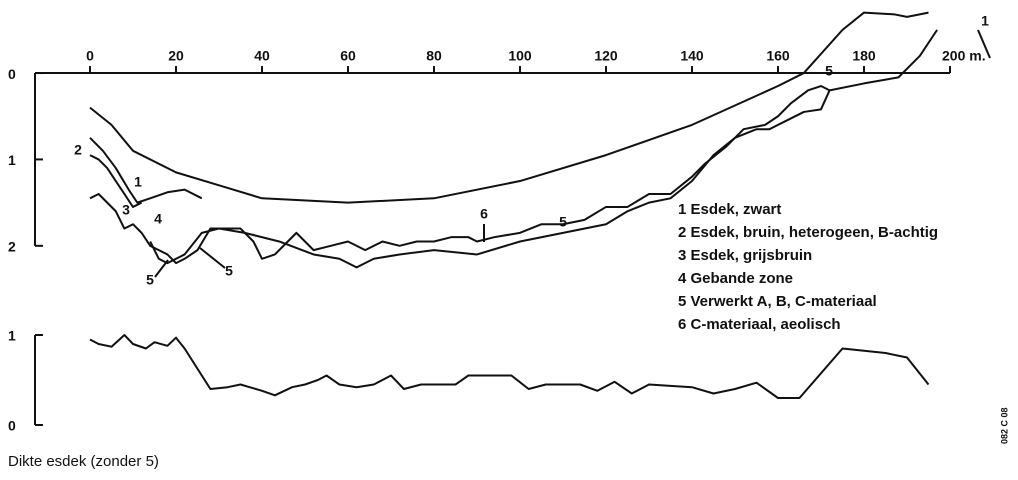 The image size is (1018, 480). Describe the element at coordinates (777, 301) in the screenshot. I see `legend-item: 5 Verwerkt A, B, C-materiaal` at that location.